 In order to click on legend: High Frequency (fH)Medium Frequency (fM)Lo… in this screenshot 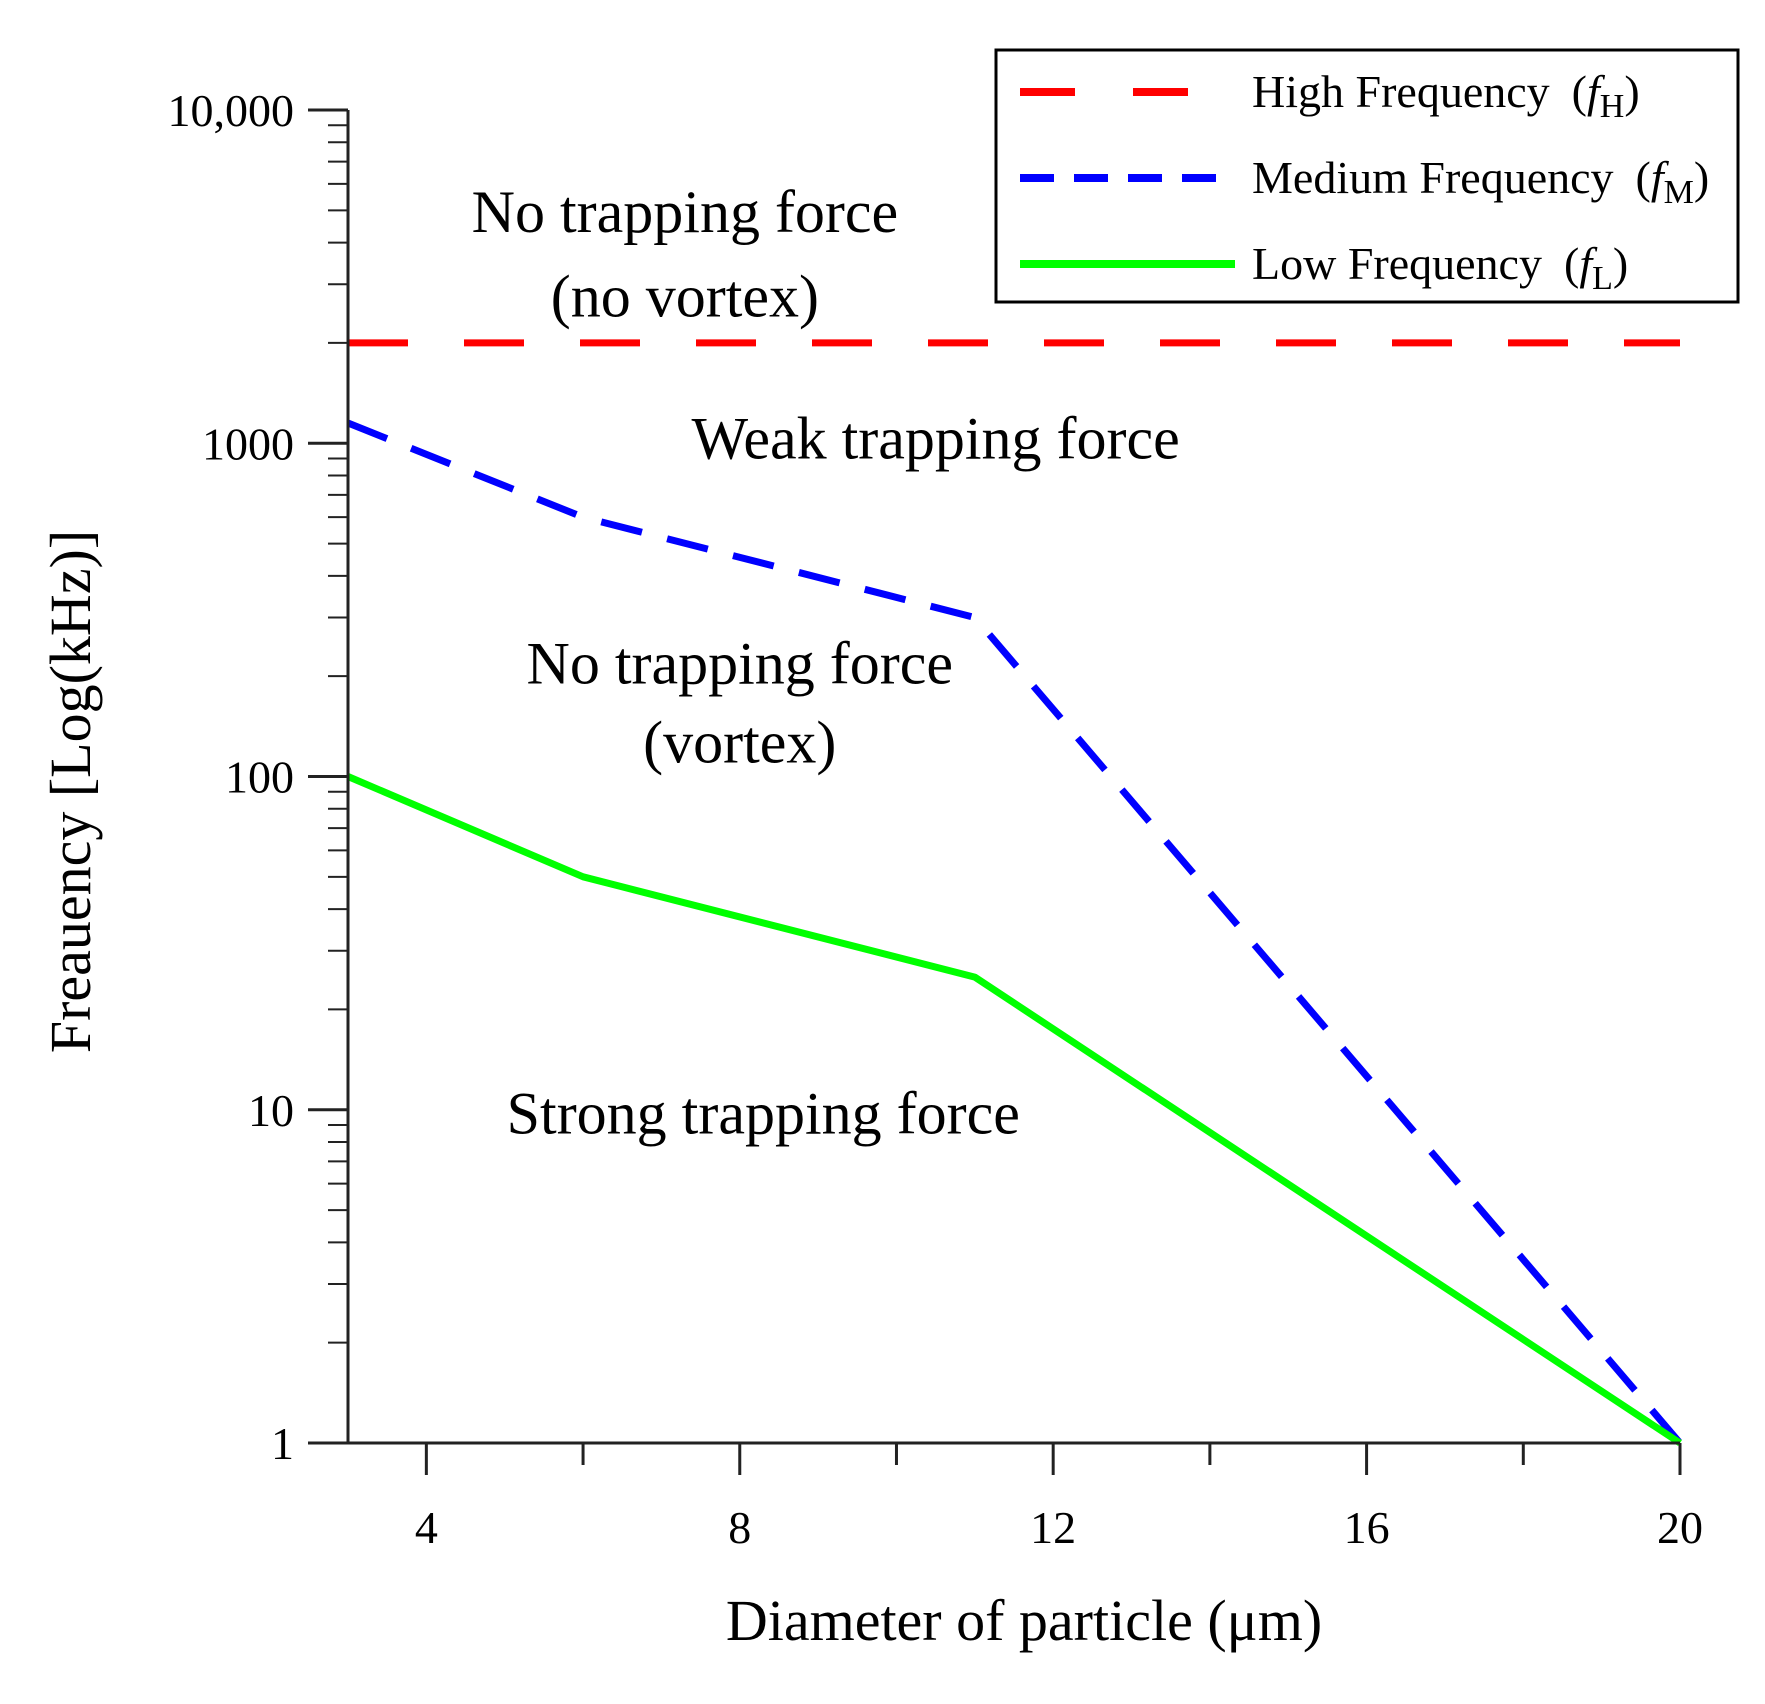, I will do `click(1367, 176)`.